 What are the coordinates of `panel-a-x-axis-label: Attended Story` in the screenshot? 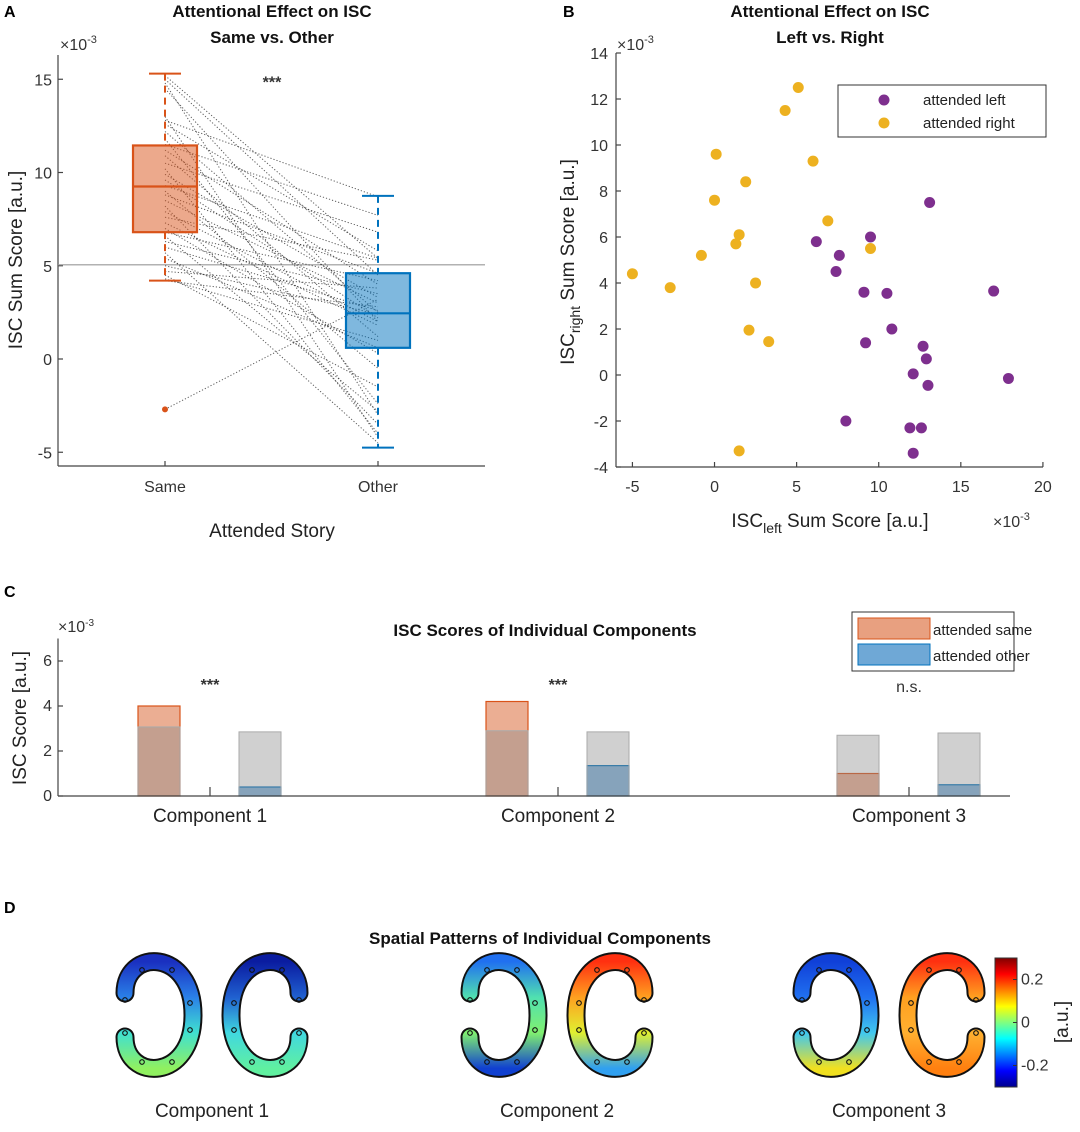 It's located at (272, 531).